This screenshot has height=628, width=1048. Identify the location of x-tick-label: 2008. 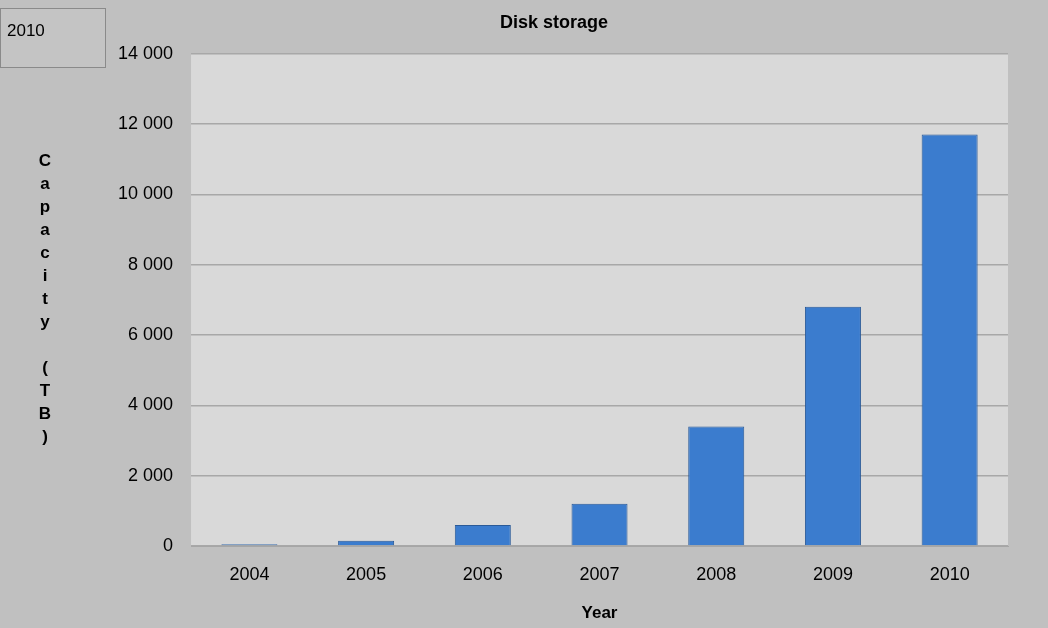
(716, 573).